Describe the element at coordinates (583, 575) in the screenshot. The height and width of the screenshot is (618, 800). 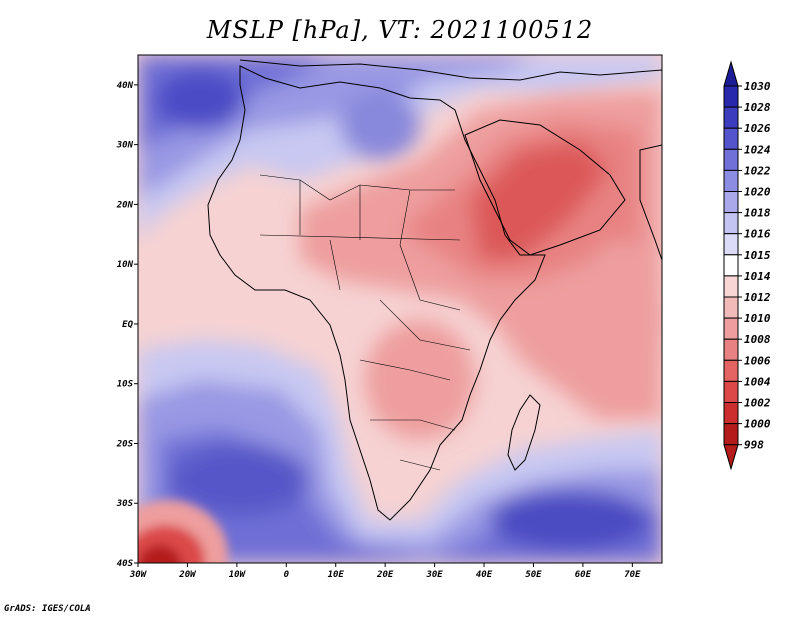
I see `x-tick-label: 60E` at that location.